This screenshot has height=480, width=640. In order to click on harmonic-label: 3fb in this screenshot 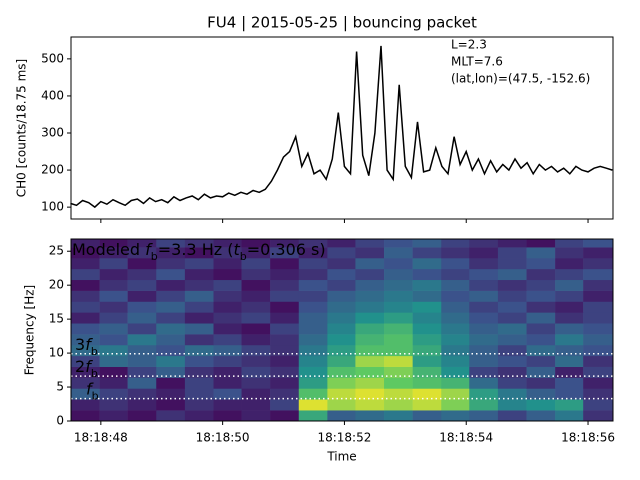, I will do `click(86, 345)`.